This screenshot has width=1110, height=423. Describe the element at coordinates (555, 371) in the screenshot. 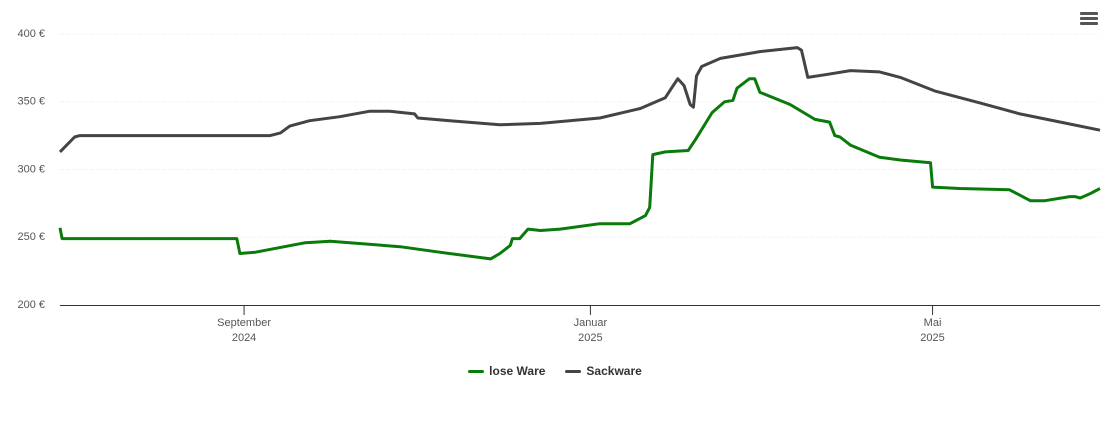

I see `legend: lose Ware Sackware` at that location.